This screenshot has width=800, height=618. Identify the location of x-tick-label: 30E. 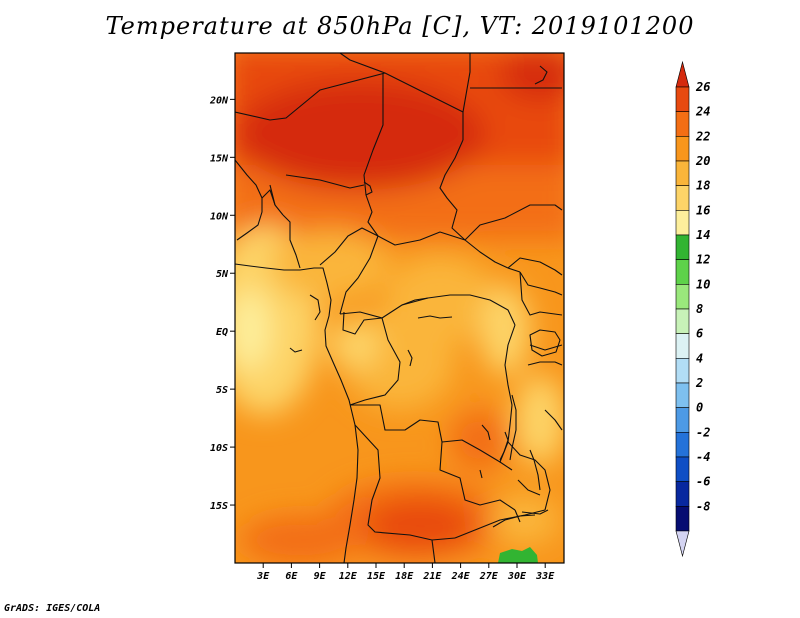
(517, 576).